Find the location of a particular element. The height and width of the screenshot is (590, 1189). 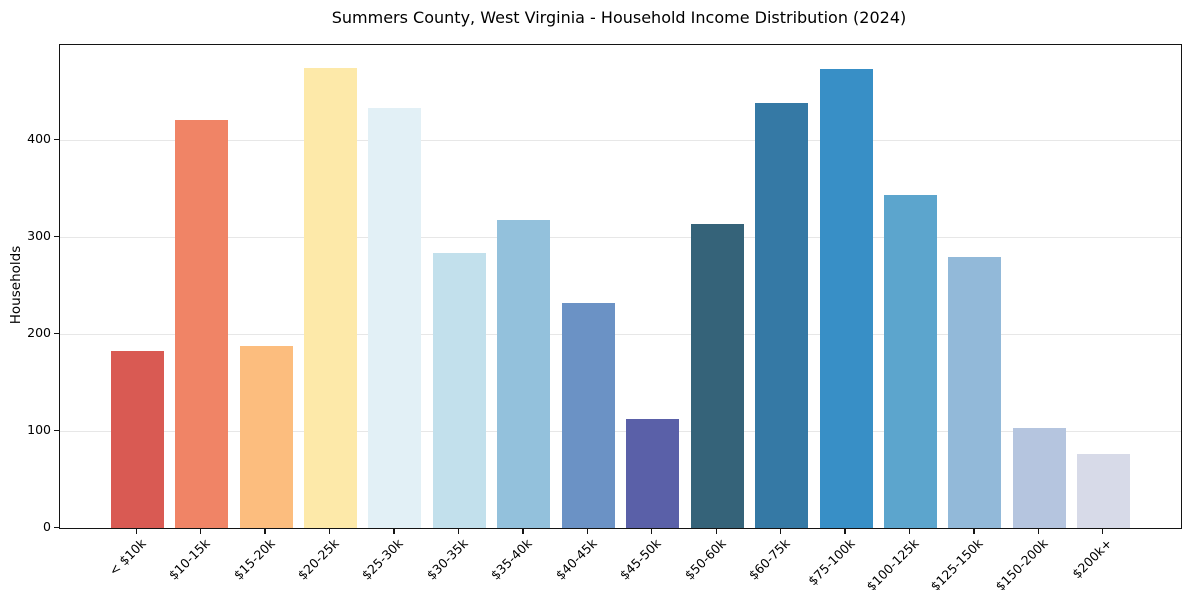

x-tick-label: $25-30k is located at coordinates (383, 559).